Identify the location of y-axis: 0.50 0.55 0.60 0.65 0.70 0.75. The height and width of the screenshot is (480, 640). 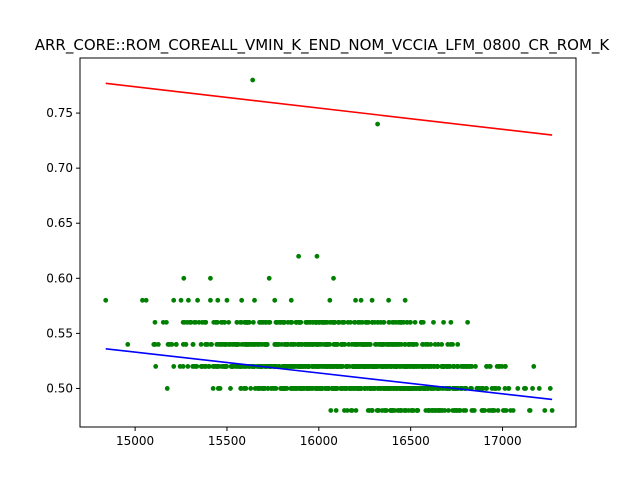
(63, 250).